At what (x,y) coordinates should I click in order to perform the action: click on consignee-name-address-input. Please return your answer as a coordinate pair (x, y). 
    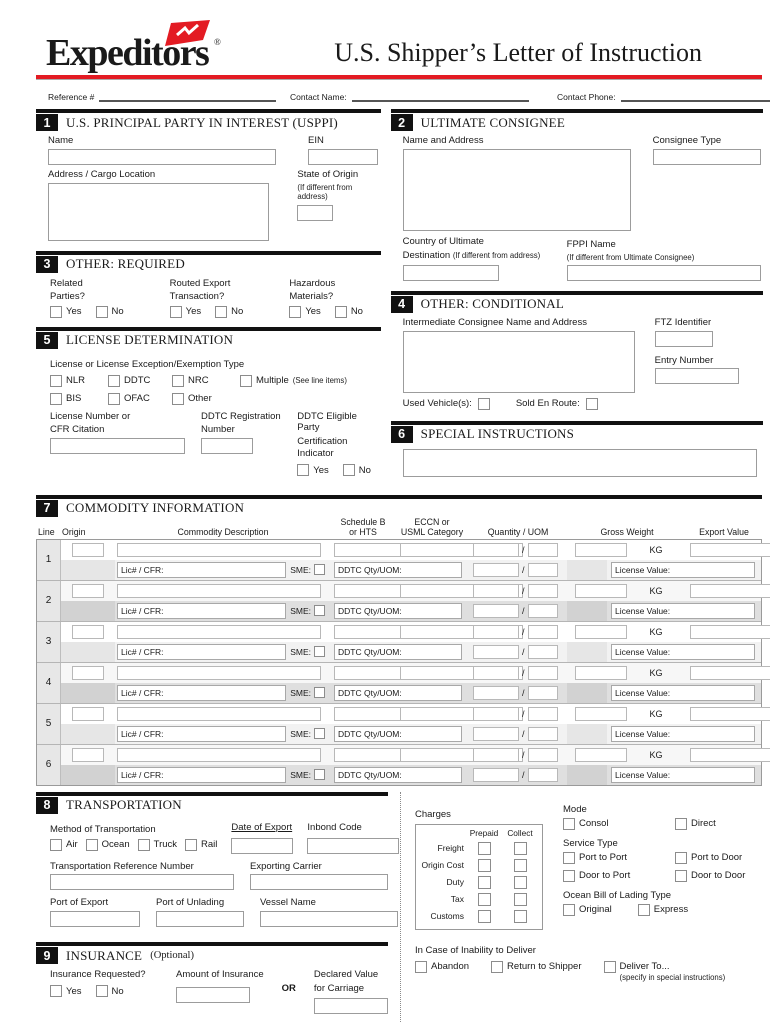
    Looking at the image, I should click on (516, 189).